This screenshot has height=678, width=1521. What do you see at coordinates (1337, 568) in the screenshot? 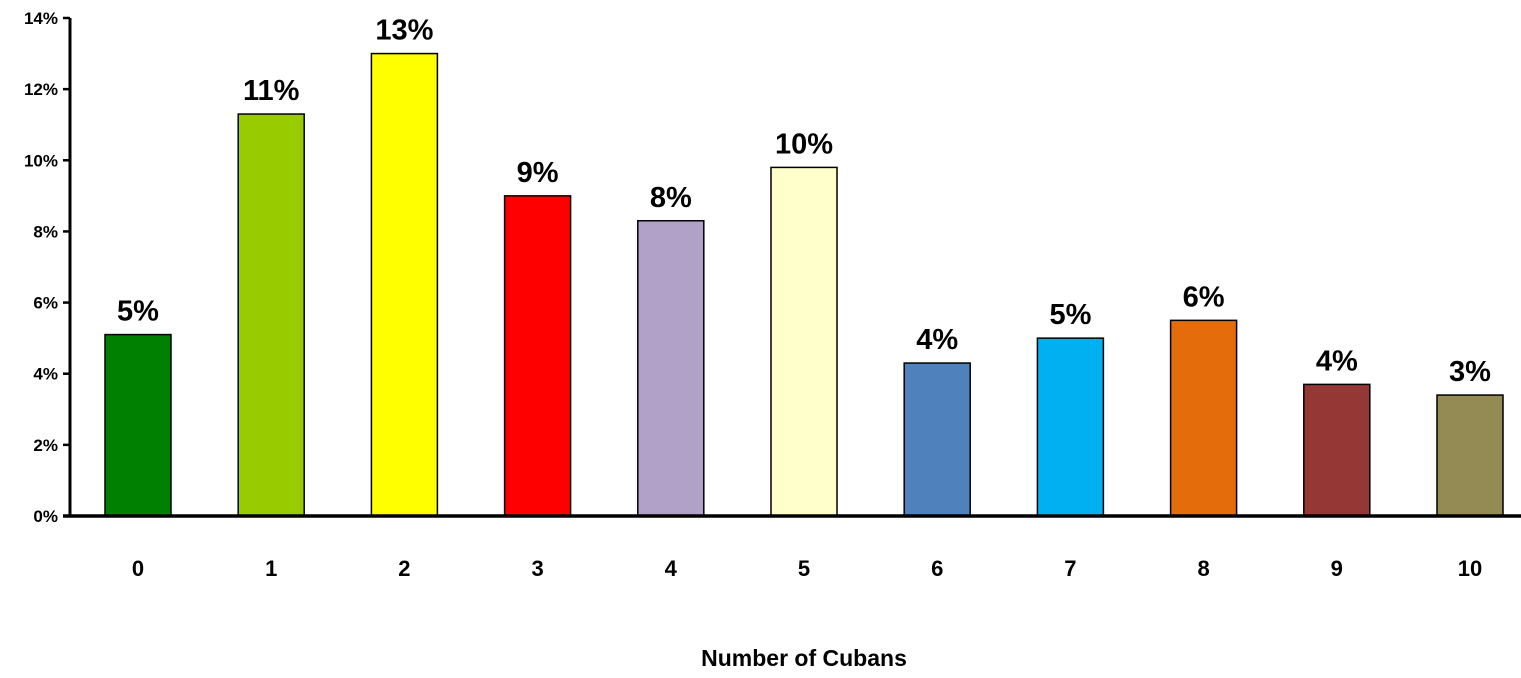
I see `x-tick-label: 9` at bounding box center [1337, 568].